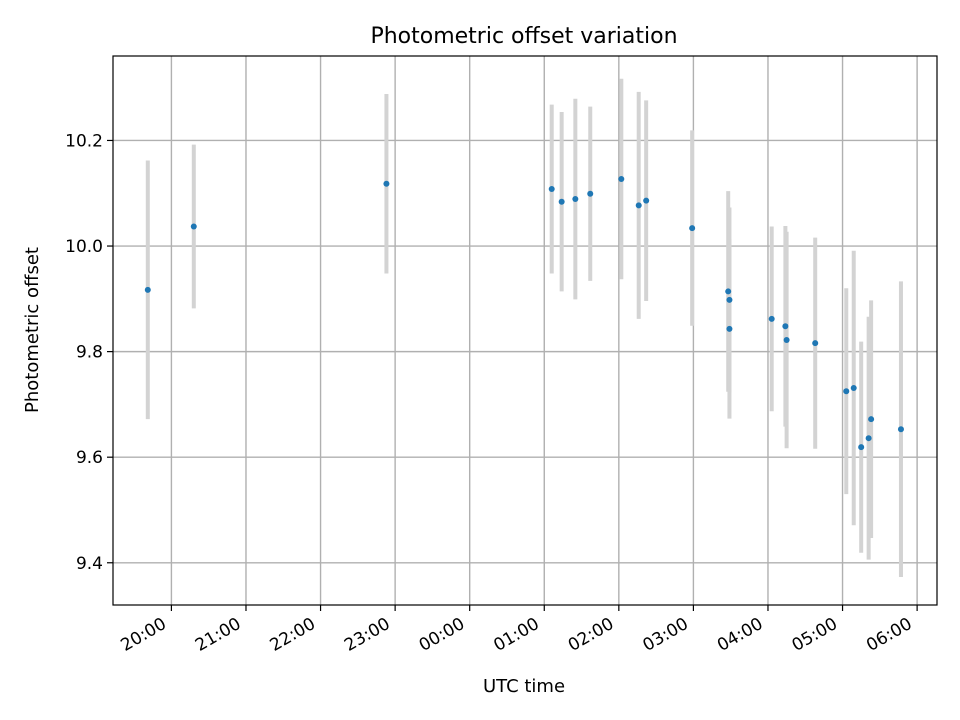  I want to click on x-tick-label: 22:00, so click(293, 635).